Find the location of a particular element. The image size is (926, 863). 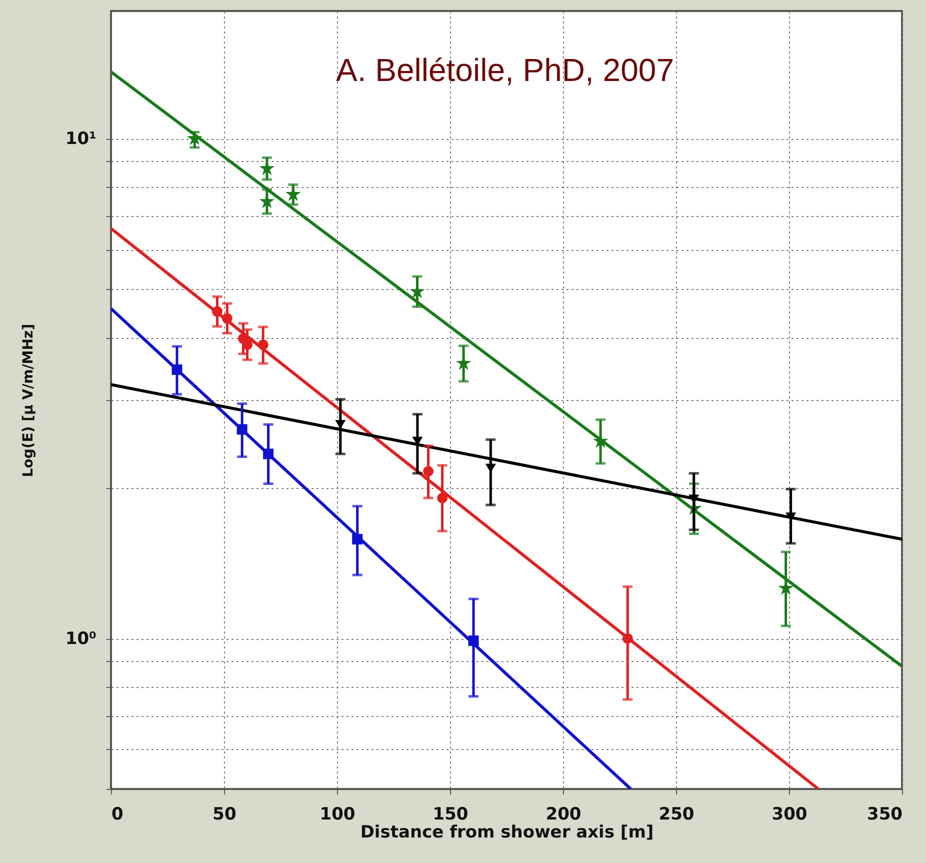

x-tick-label: 50 is located at coordinates (224, 814).